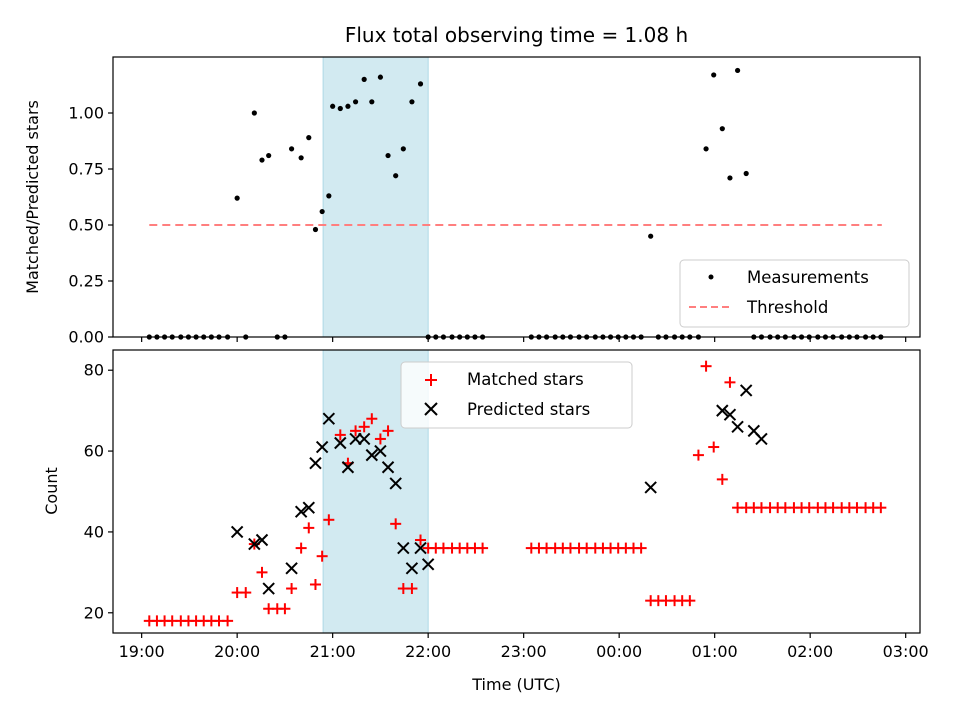  What do you see at coordinates (375, 197) in the screenshot?
I see `top-highlight-span` at bounding box center [375, 197].